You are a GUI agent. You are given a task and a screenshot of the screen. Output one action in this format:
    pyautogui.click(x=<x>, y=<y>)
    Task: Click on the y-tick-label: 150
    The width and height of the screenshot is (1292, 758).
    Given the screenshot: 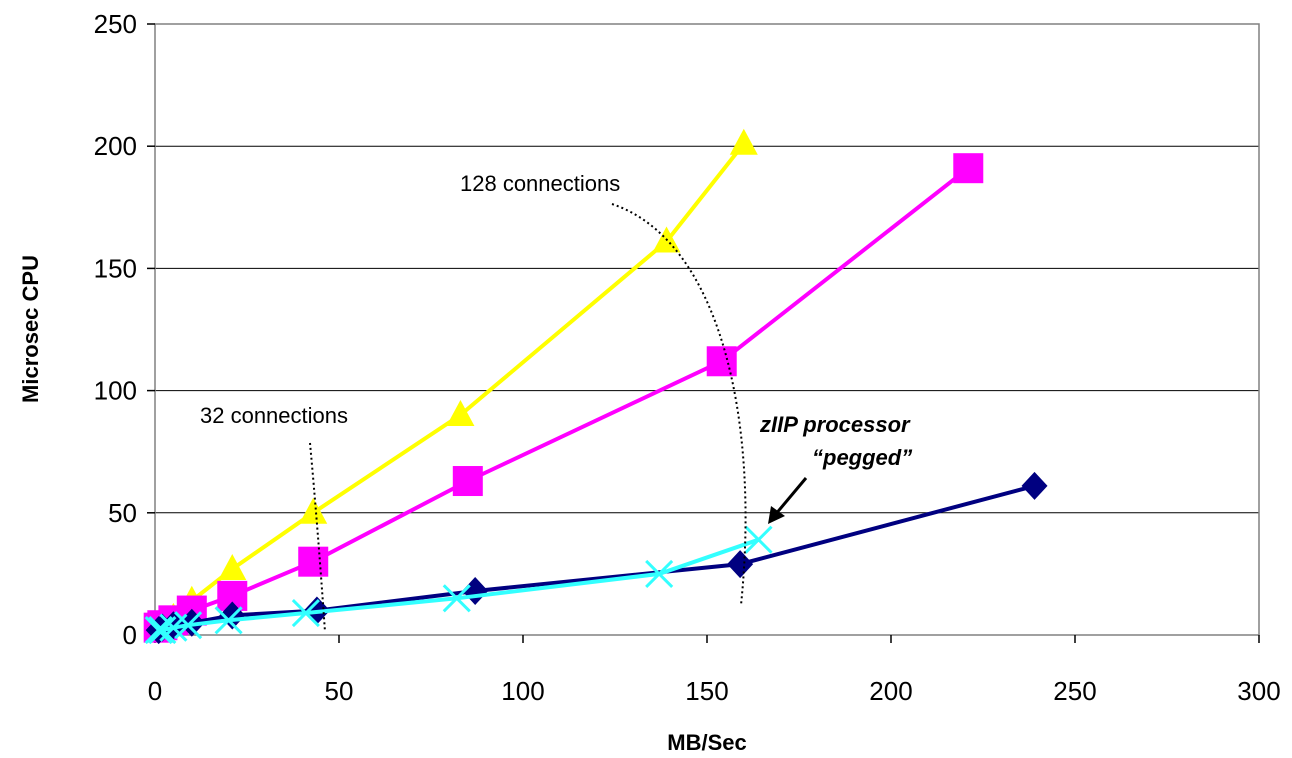 What is the action you would take?
    pyautogui.click(x=115, y=268)
    